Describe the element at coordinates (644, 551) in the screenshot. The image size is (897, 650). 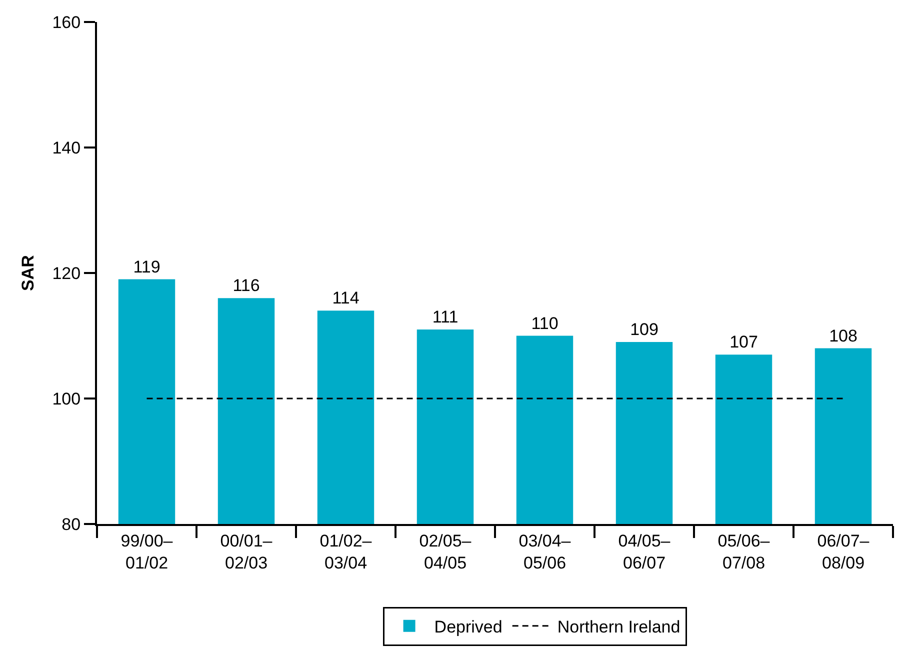
I see `x-tick-label: 04/05– 06/07` at that location.